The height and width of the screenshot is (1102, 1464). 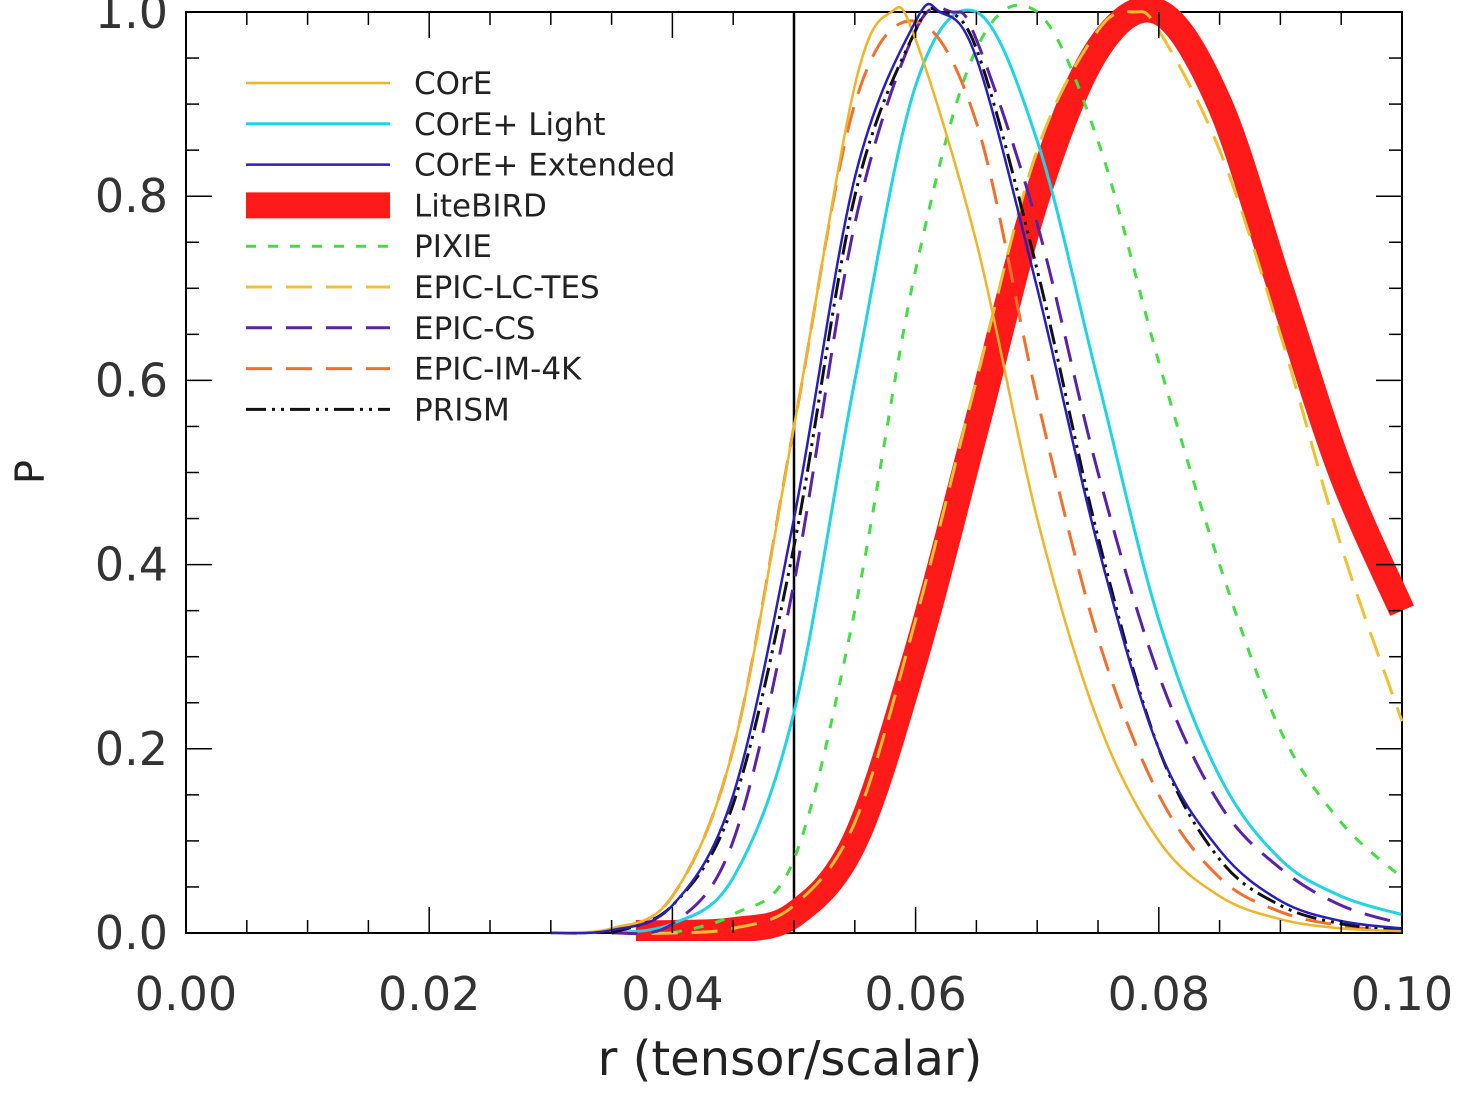 I want to click on legend-label-prism: PRISM, so click(x=462, y=410).